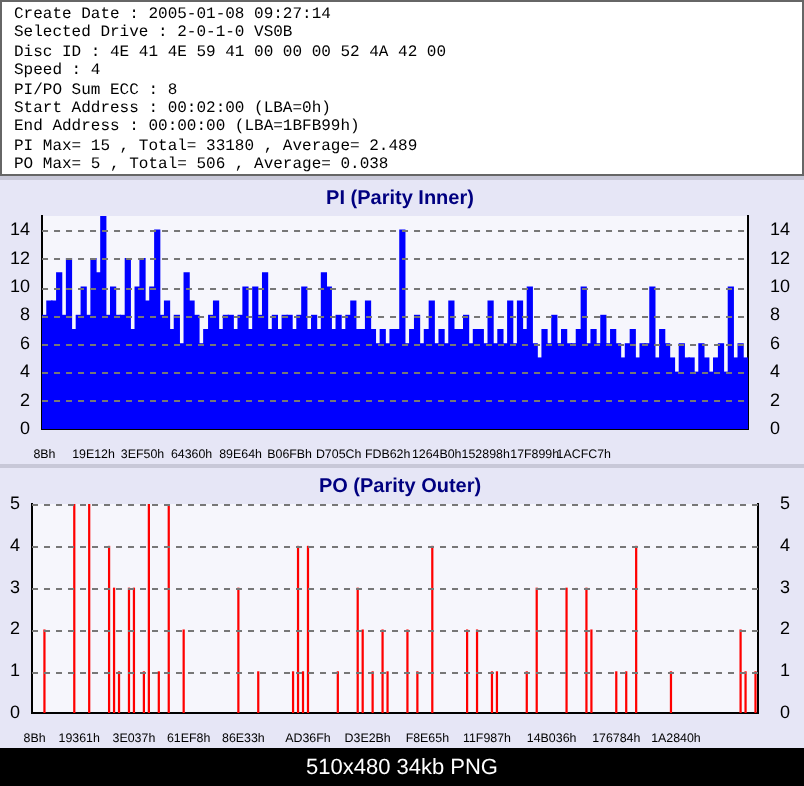 The height and width of the screenshot is (786, 804). What do you see at coordinates (58, 72) in the screenshot?
I see `text: Speed : 4` at bounding box center [58, 72].